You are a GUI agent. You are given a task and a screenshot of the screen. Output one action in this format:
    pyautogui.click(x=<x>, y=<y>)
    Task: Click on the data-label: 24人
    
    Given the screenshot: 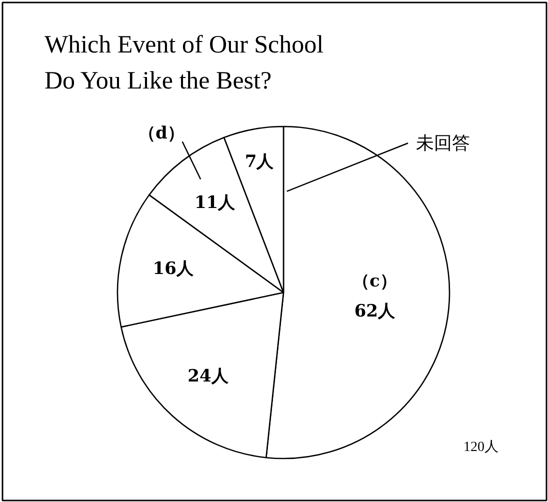 What is the action you would take?
    pyautogui.click(x=209, y=376)
    